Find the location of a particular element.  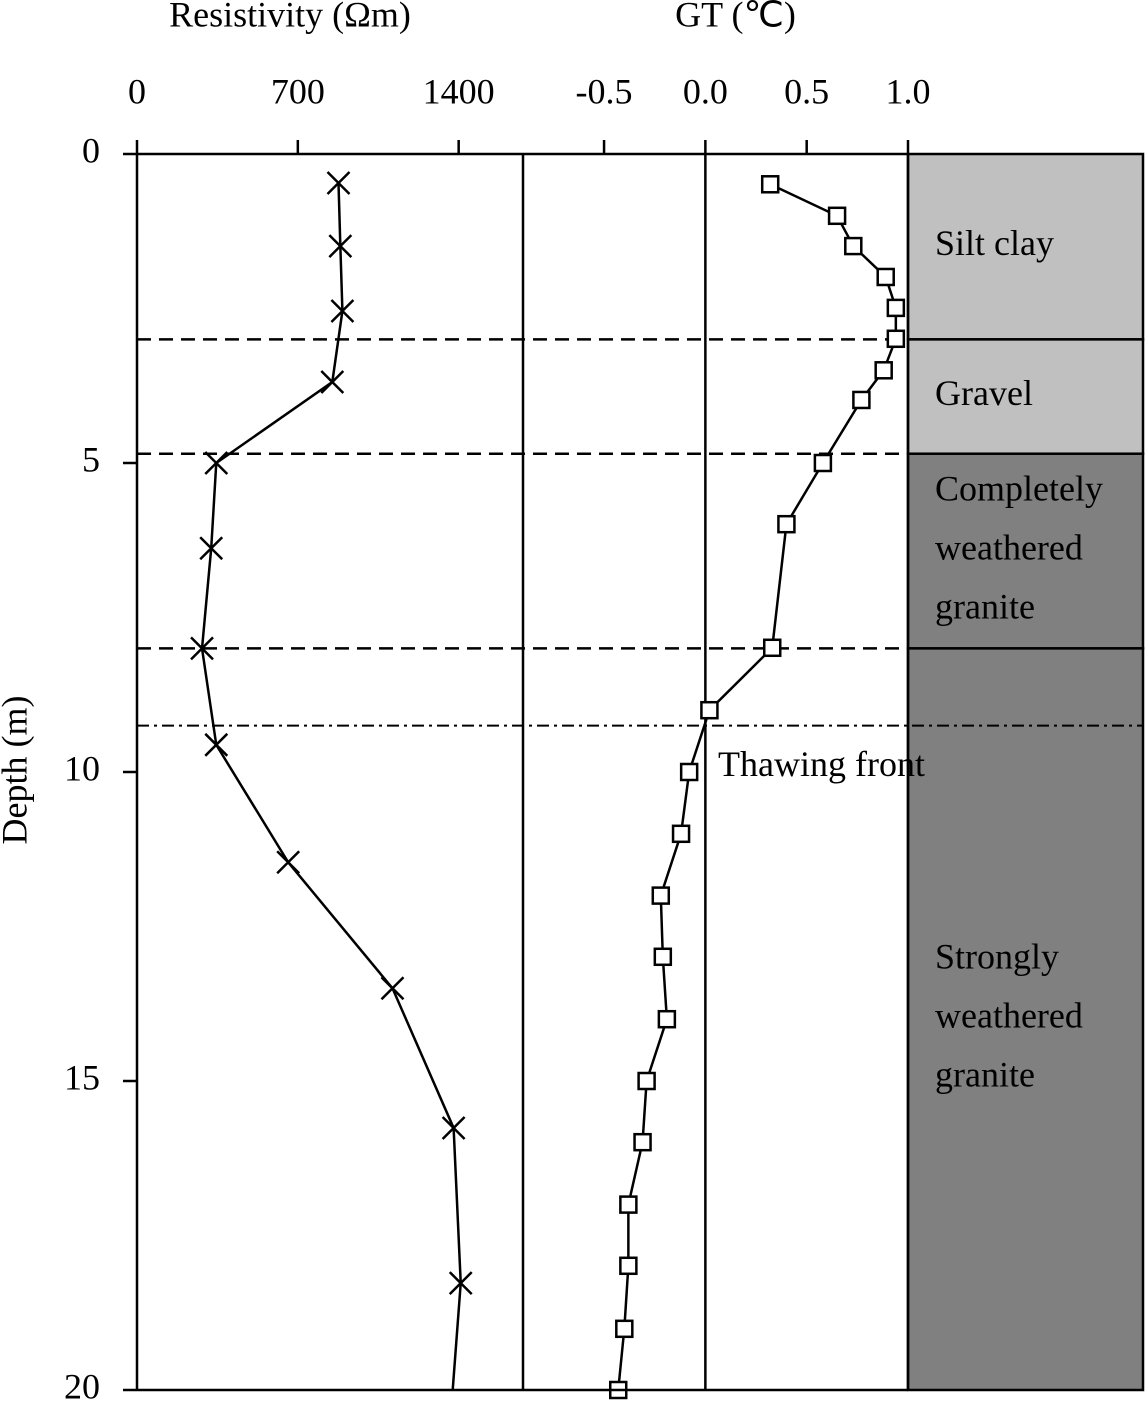

x-tick-label: 0 is located at coordinates (137, 91).